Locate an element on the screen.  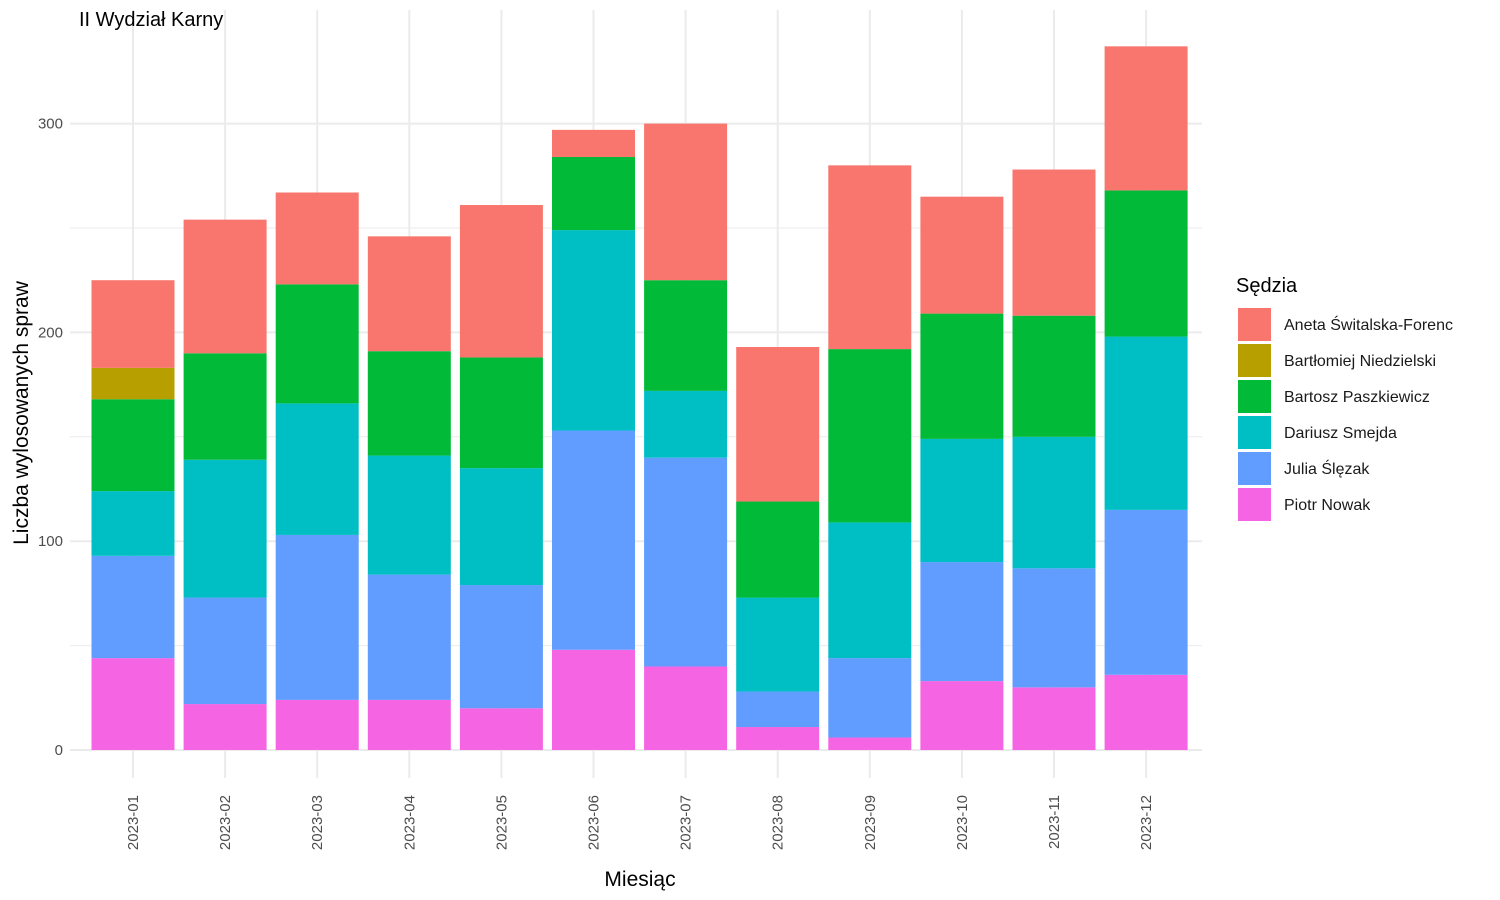
x-tick-label: 2023-10 is located at coordinates (962, 822).